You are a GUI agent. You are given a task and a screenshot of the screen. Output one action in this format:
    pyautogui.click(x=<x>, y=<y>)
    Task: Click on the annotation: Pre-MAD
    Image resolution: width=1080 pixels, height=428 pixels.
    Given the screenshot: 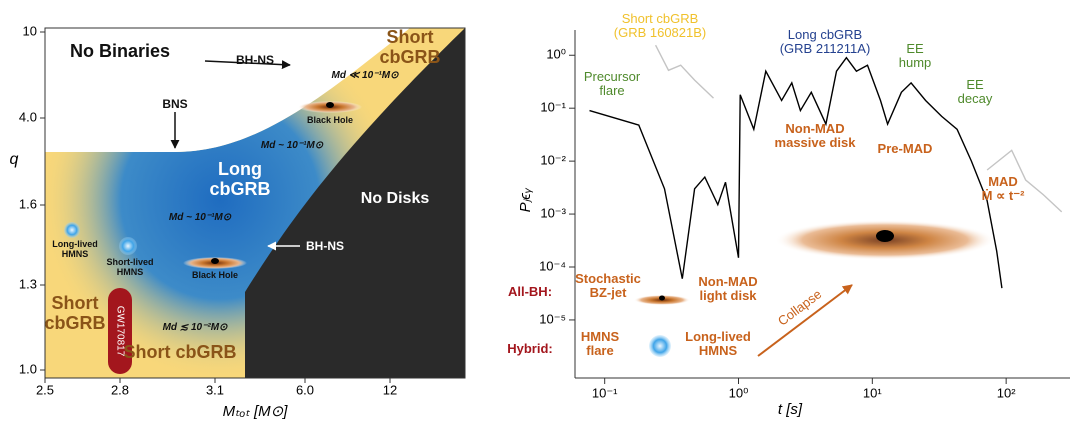 What is the action you would take?
    pyautogui.click(x=905, y=148)
    